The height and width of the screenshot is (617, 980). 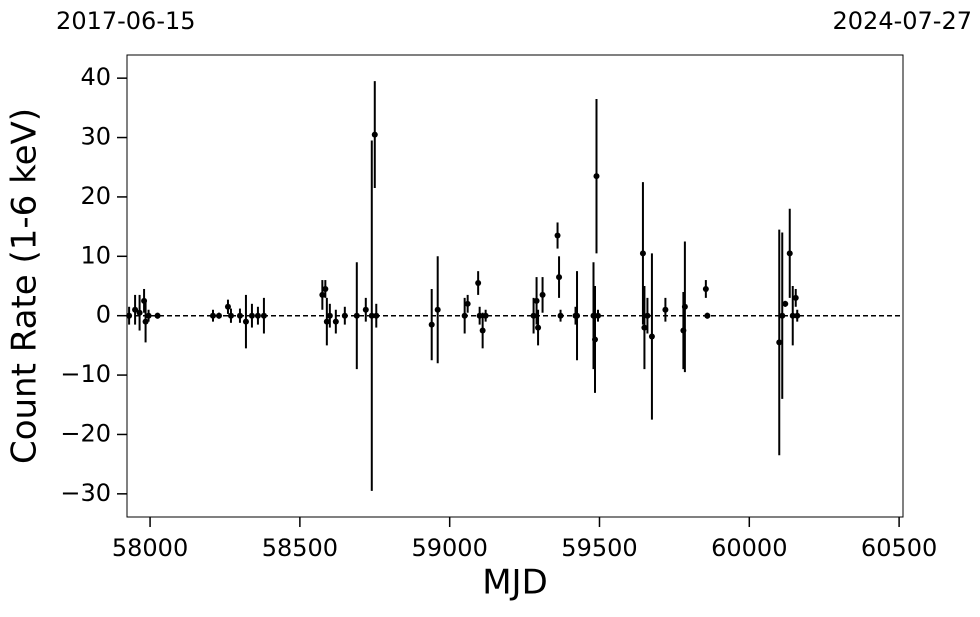 I want to click on x-tick-label: 60000, so click(x=749, y=548).